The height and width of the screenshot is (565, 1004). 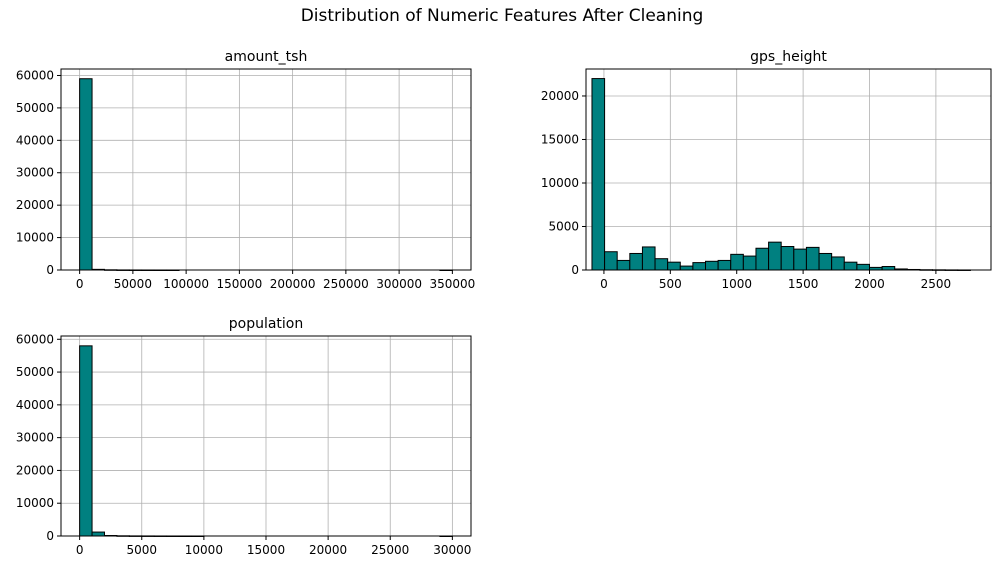 I want to click on x-tick-label: 5000, so click(x=141, y=550).